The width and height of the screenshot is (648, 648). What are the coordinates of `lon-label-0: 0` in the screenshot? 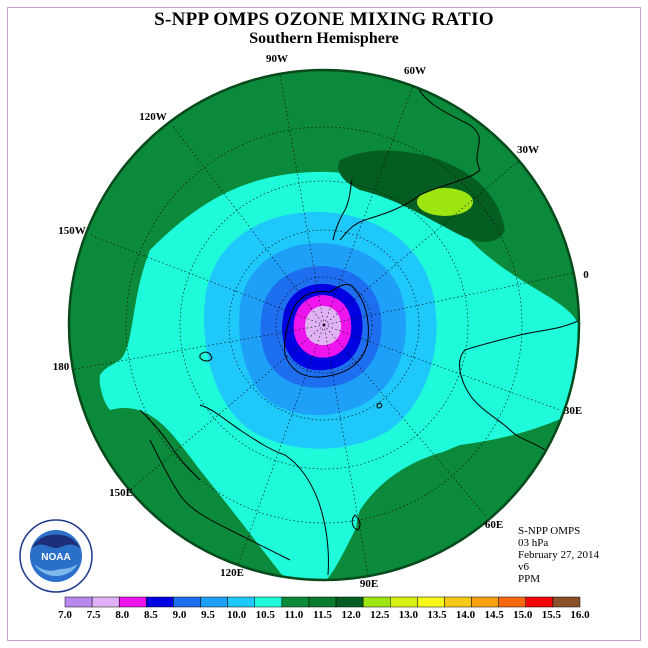 It's located at (586, 275).